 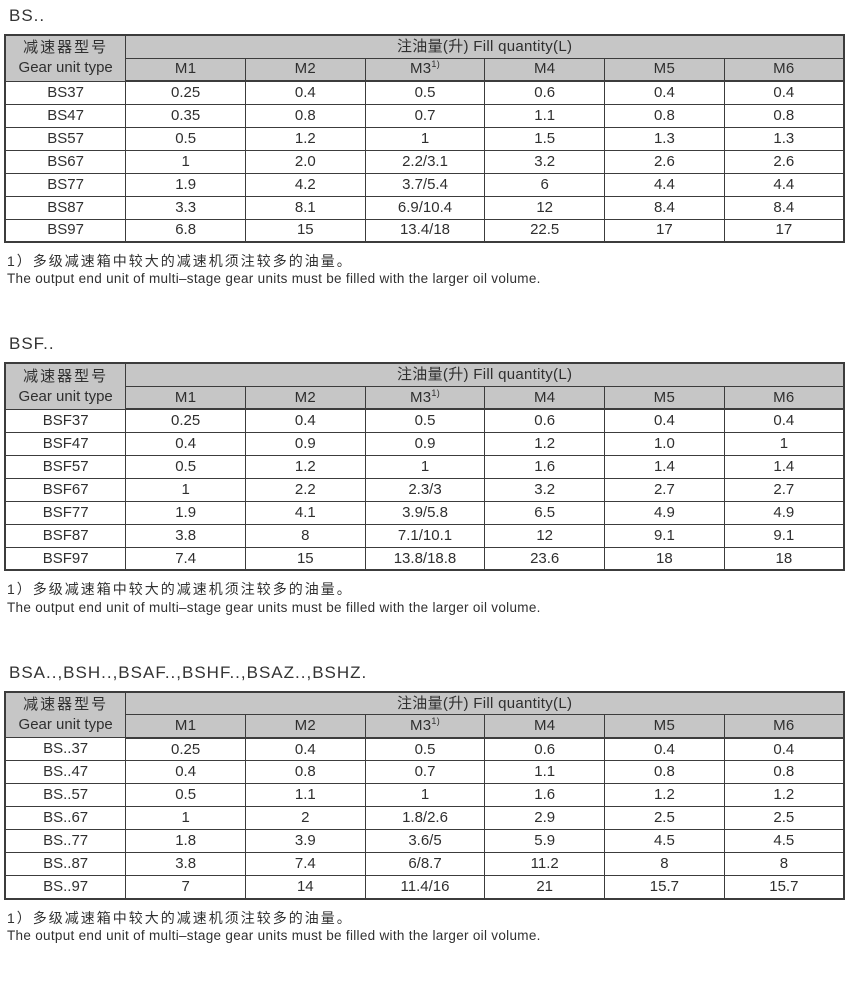 I want to click on fill-quantity-cell: 11.2, so click(x=545, y=864).